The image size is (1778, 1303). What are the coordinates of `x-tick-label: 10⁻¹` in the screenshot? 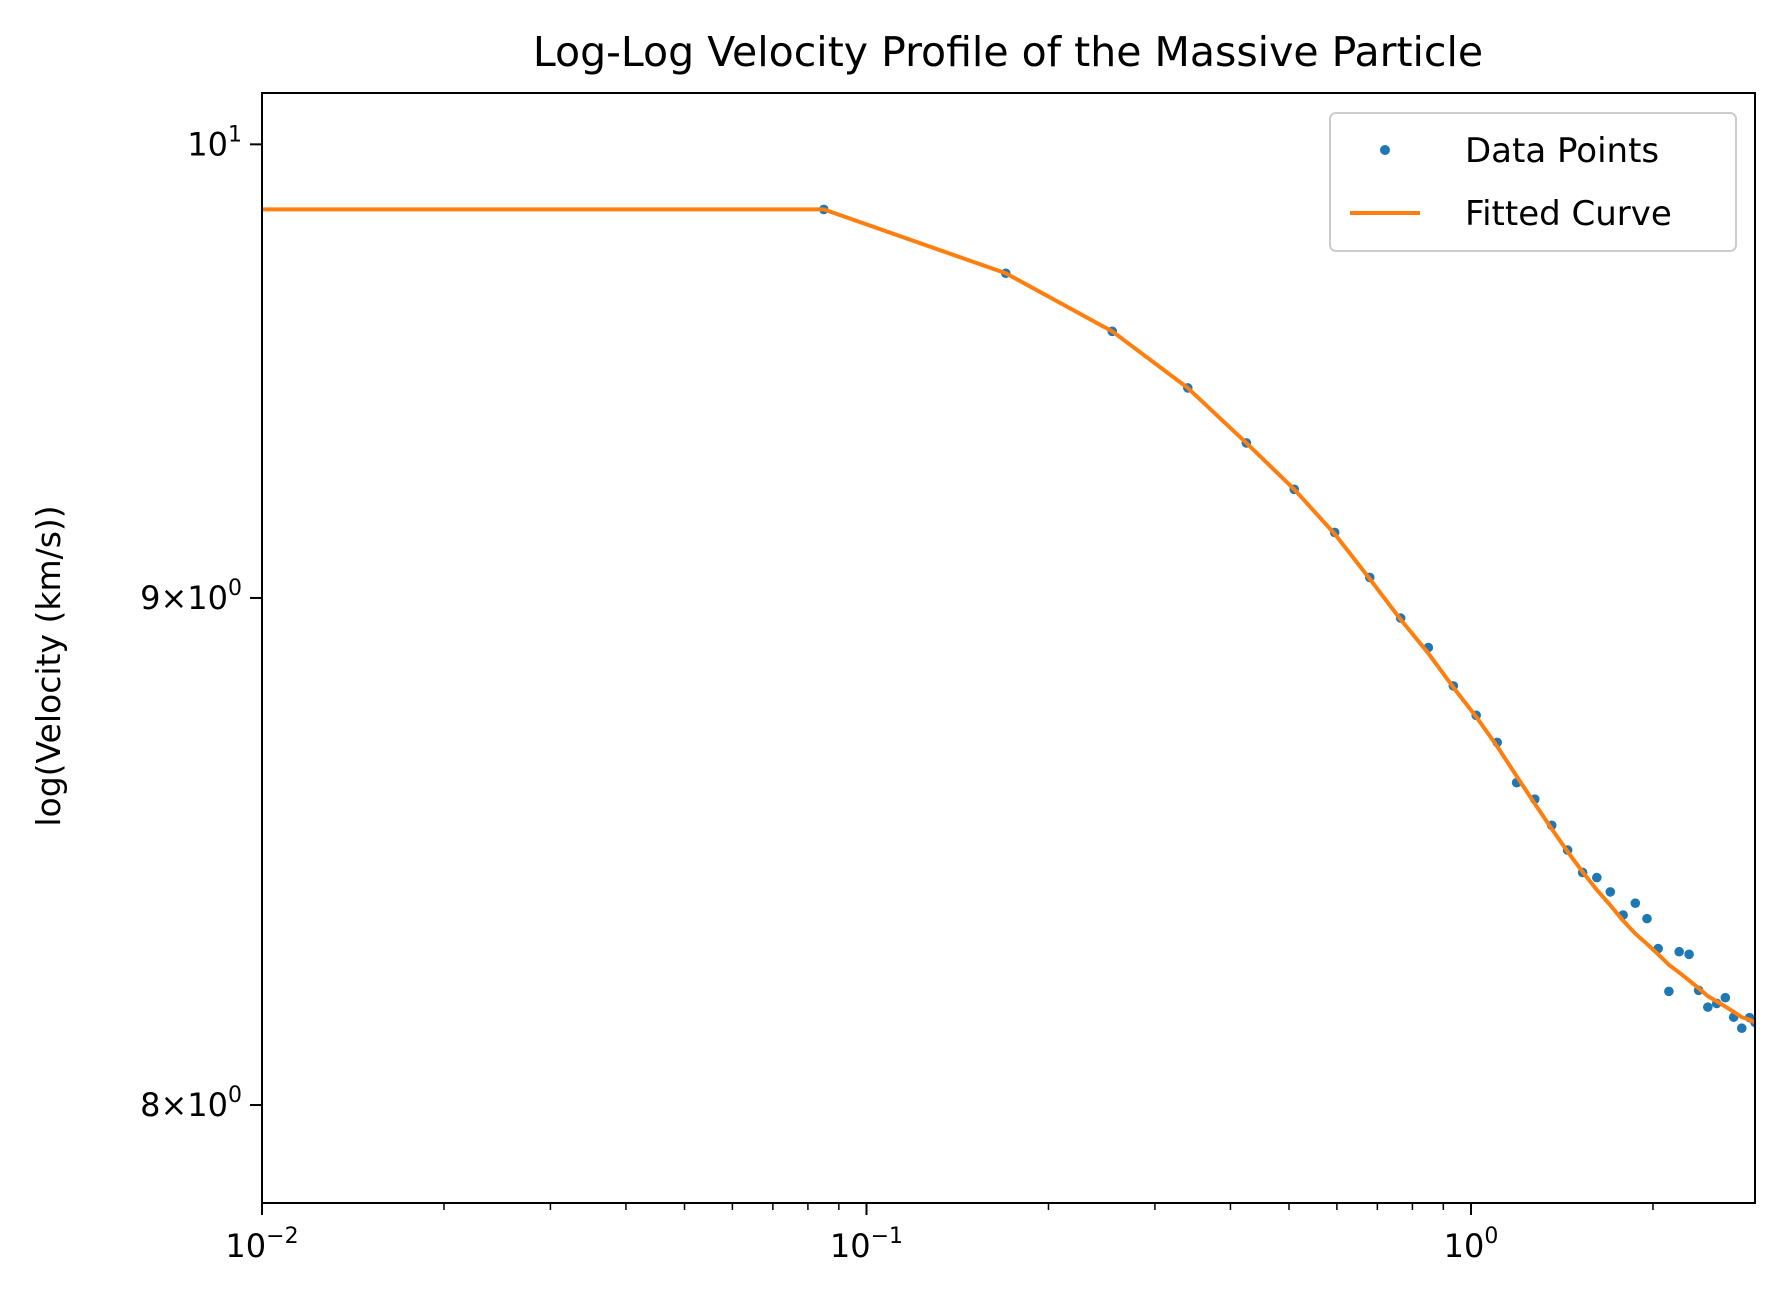 It's located at (866, 1244).